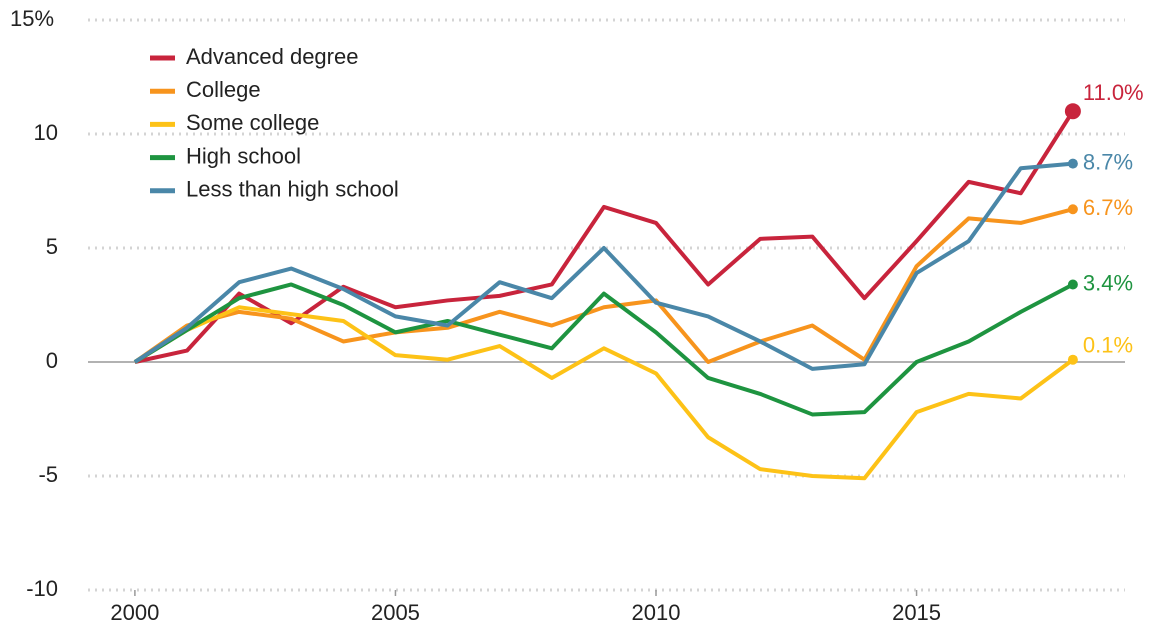 The image size is (1153, 638). Describe the element at coordinates (252, 122) in the screenshot. I see `legend-label: Some college` at that location.